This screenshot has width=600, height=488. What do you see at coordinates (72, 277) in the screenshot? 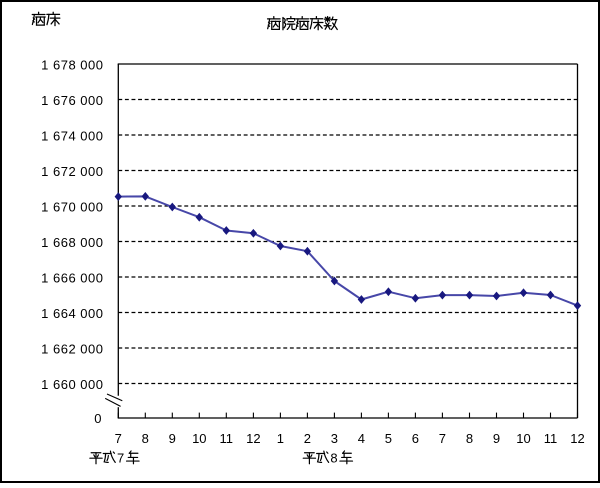
I see `svg-text: 1 666 000` at bounding box center [72, 277].